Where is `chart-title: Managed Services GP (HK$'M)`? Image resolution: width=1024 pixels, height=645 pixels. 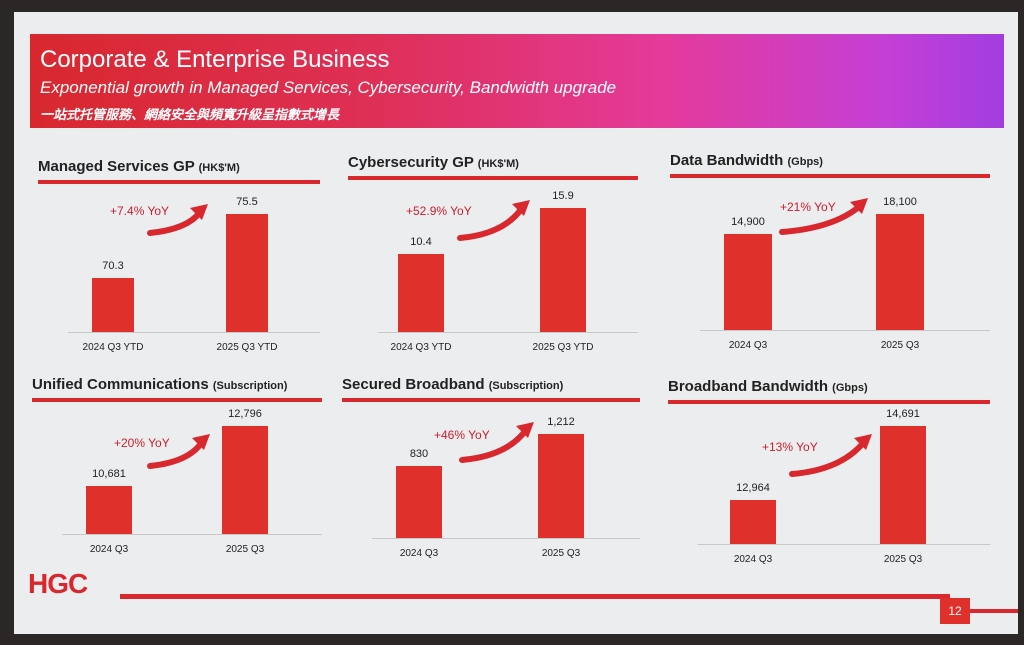 chart-title: Managed Services GP (HK$'M) is located at coordinates (139, 166).